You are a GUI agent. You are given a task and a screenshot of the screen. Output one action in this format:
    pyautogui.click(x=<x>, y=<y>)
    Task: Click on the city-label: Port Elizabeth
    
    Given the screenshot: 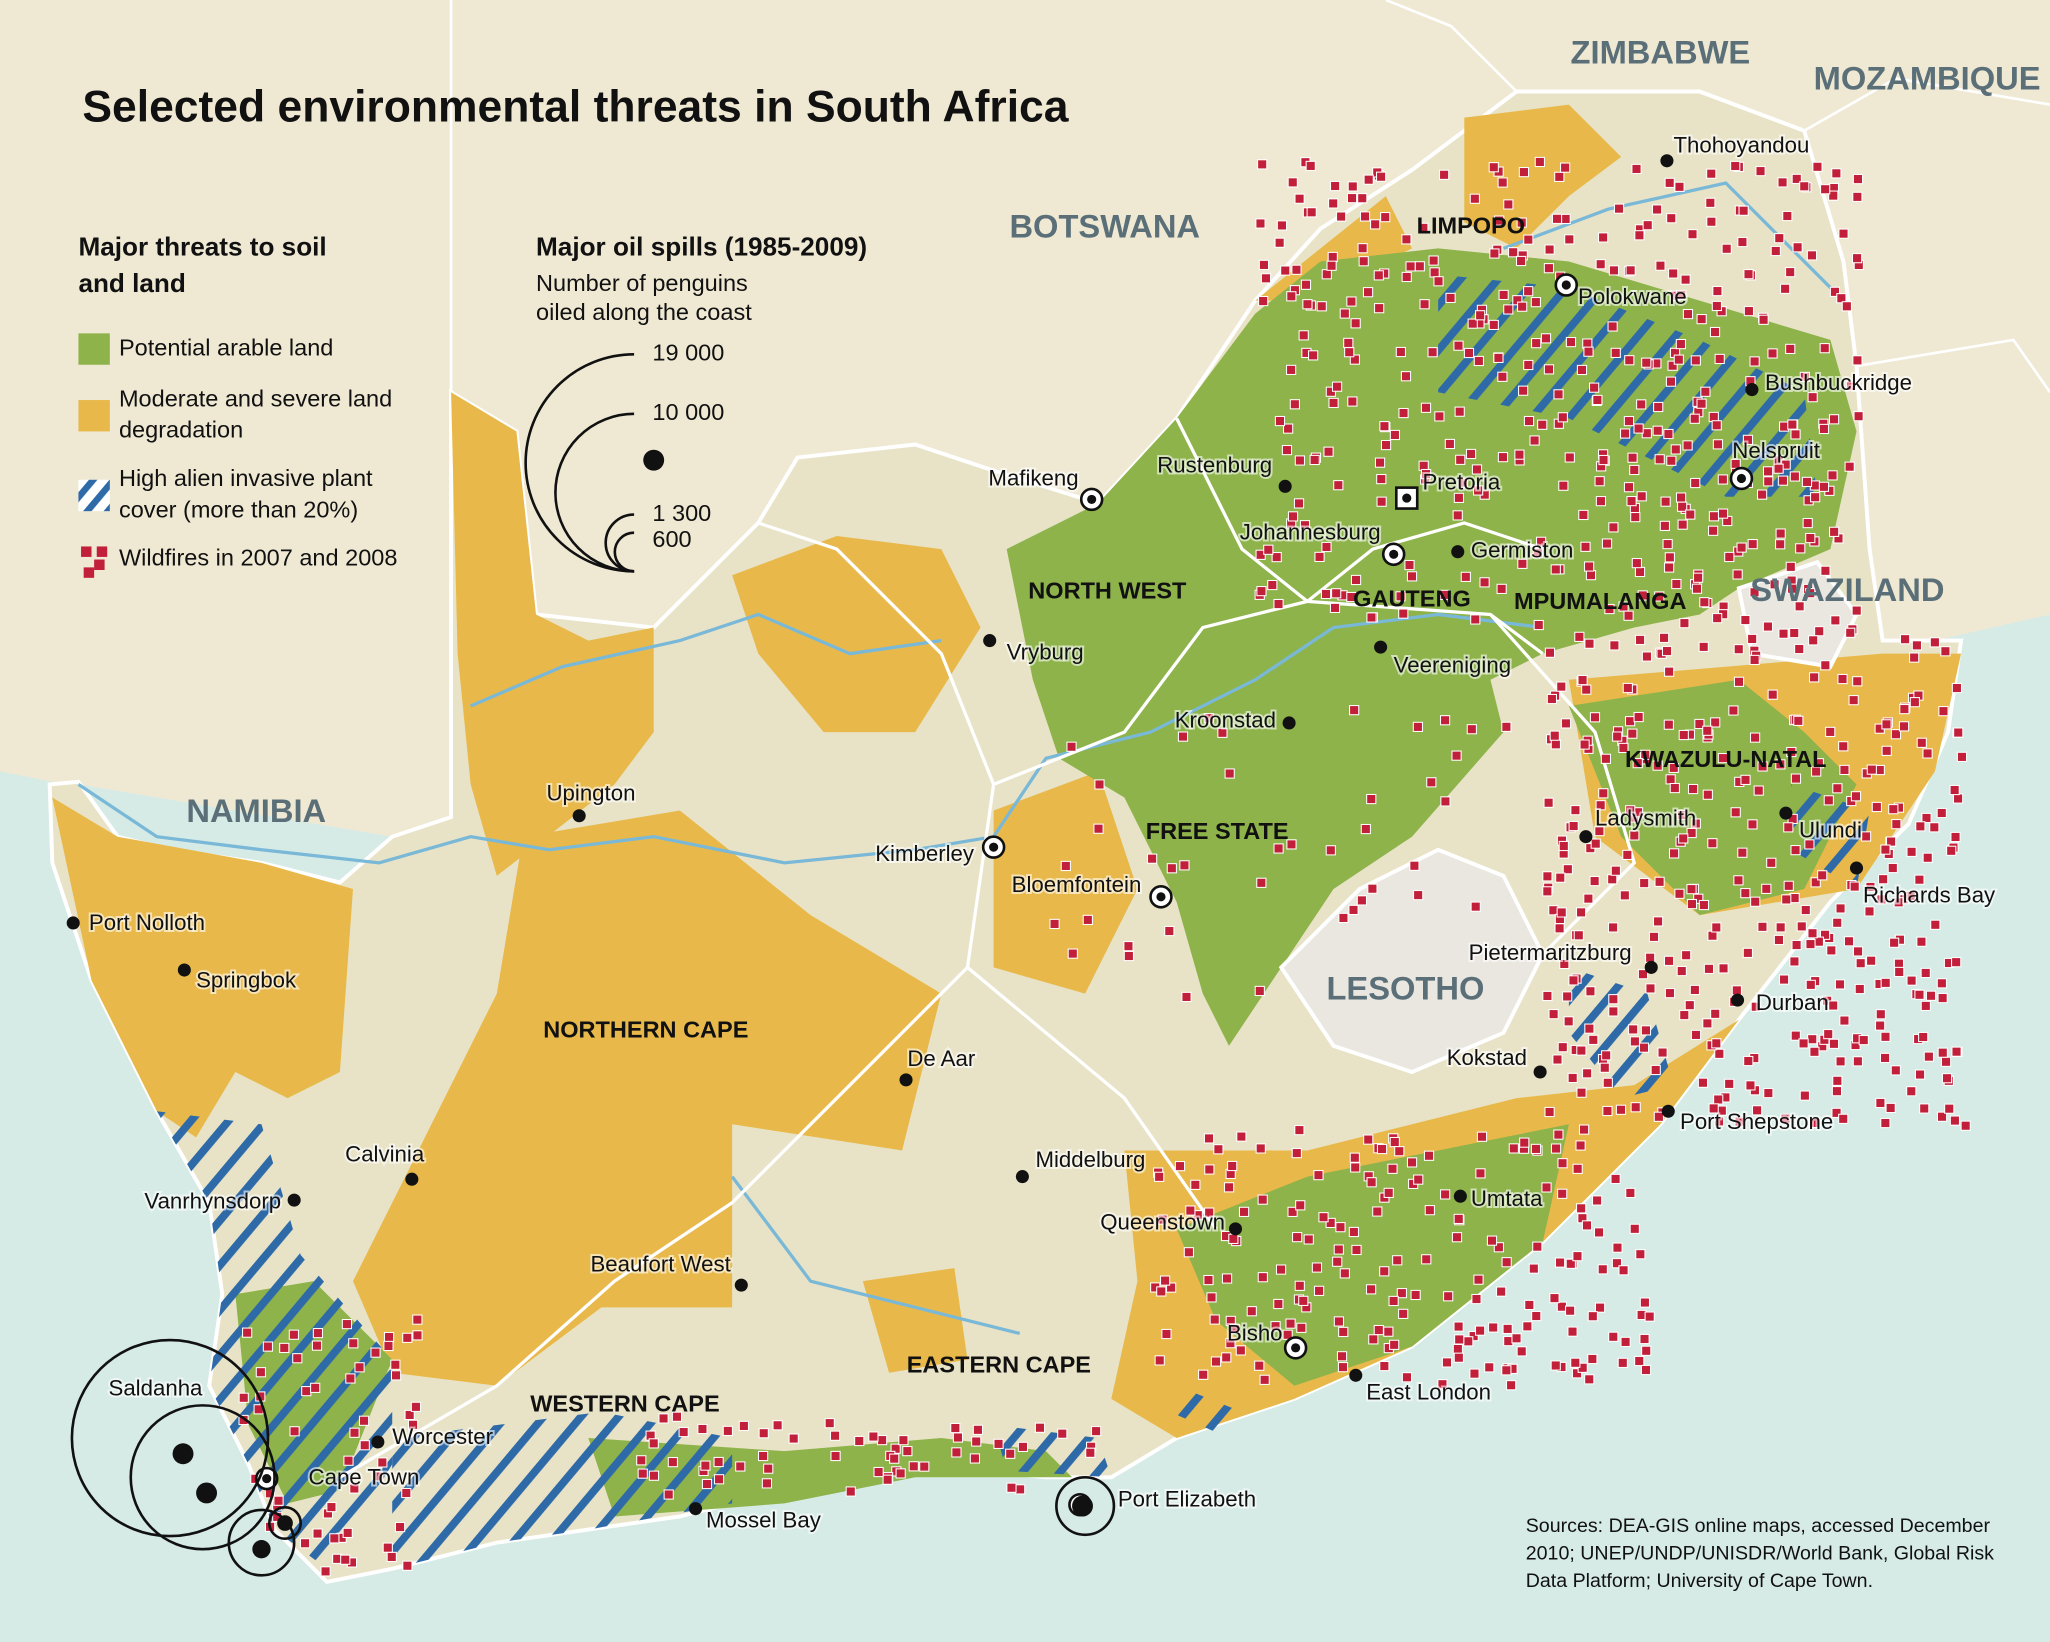 What is the action you would take?
    pyautogui.click(x=1187, y=1499)
    